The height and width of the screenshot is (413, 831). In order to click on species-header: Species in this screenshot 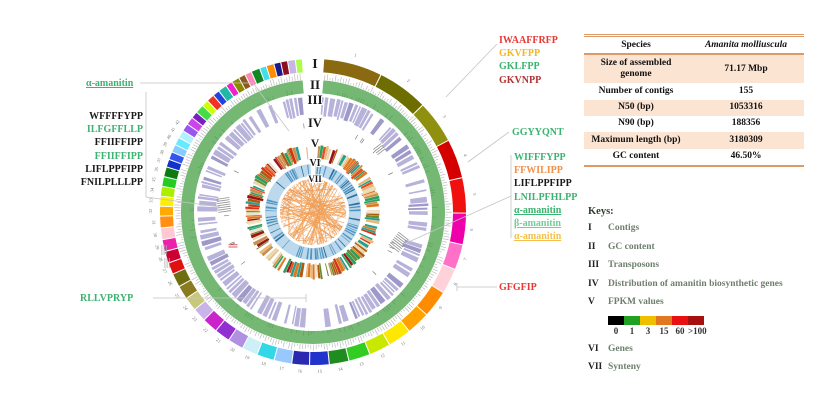, I will do `click(636, 45)`.